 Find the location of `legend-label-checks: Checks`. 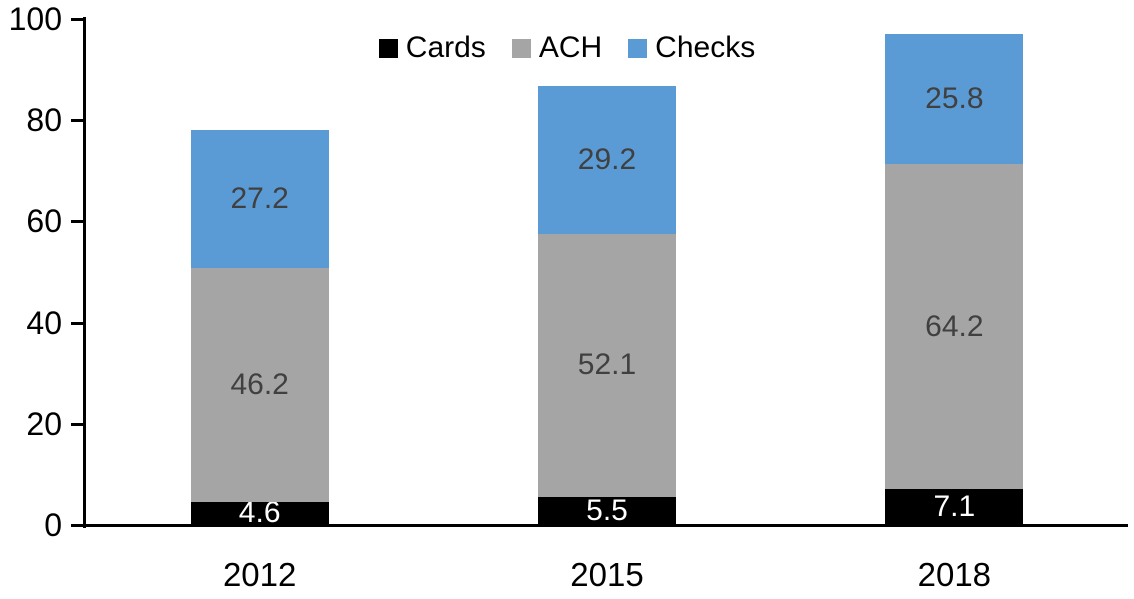

legend-label-checks: Checks is located at coordinates (705, 47).